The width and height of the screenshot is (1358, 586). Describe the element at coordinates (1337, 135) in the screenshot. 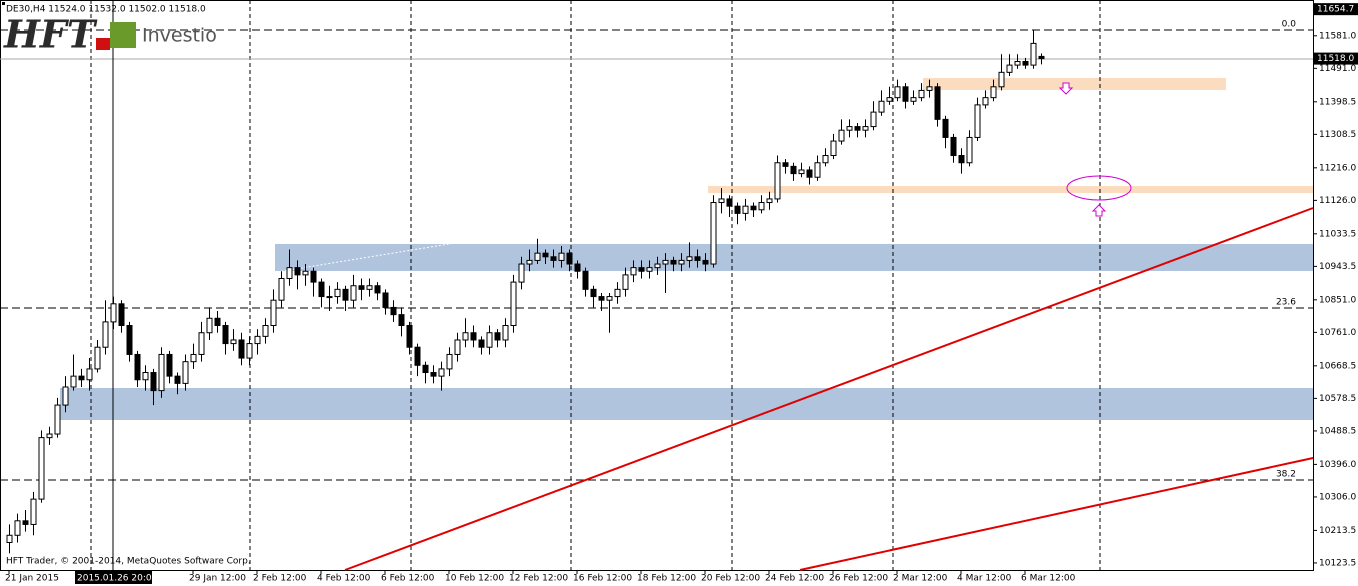

I see `y-tick-label: 11308.5` at that location.